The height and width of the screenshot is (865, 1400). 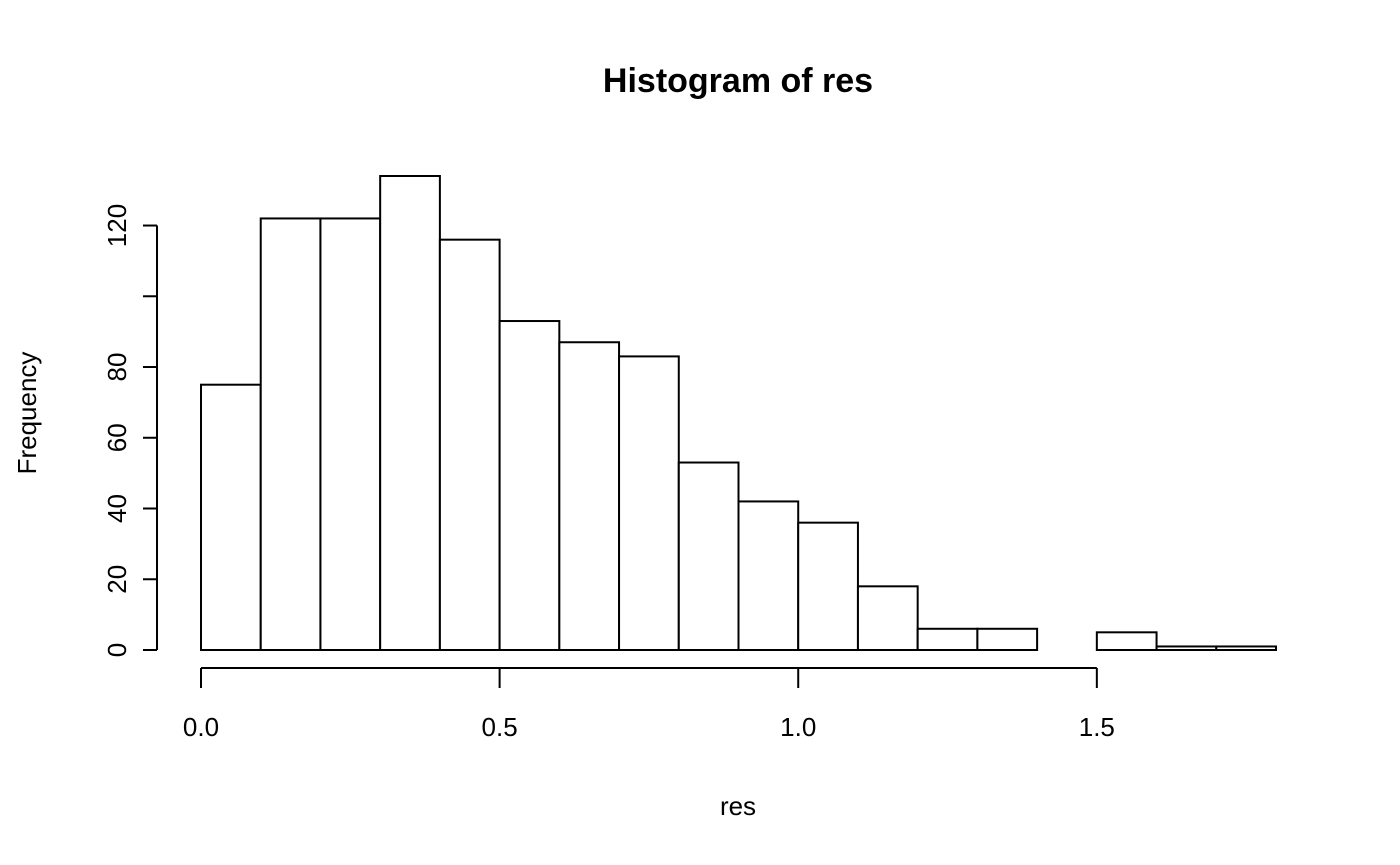 I want to click on x-tick-label: 1.5, so click(x=1097, y=727).